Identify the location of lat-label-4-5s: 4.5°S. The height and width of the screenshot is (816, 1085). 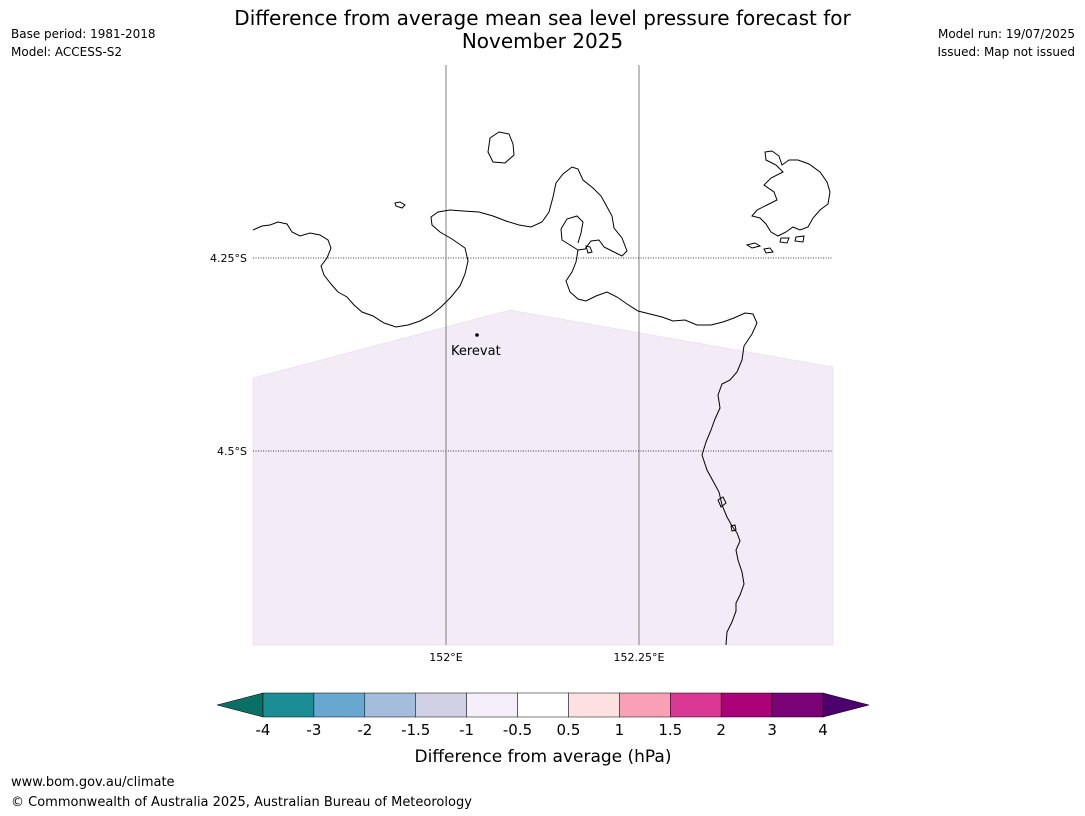
(232, 451).